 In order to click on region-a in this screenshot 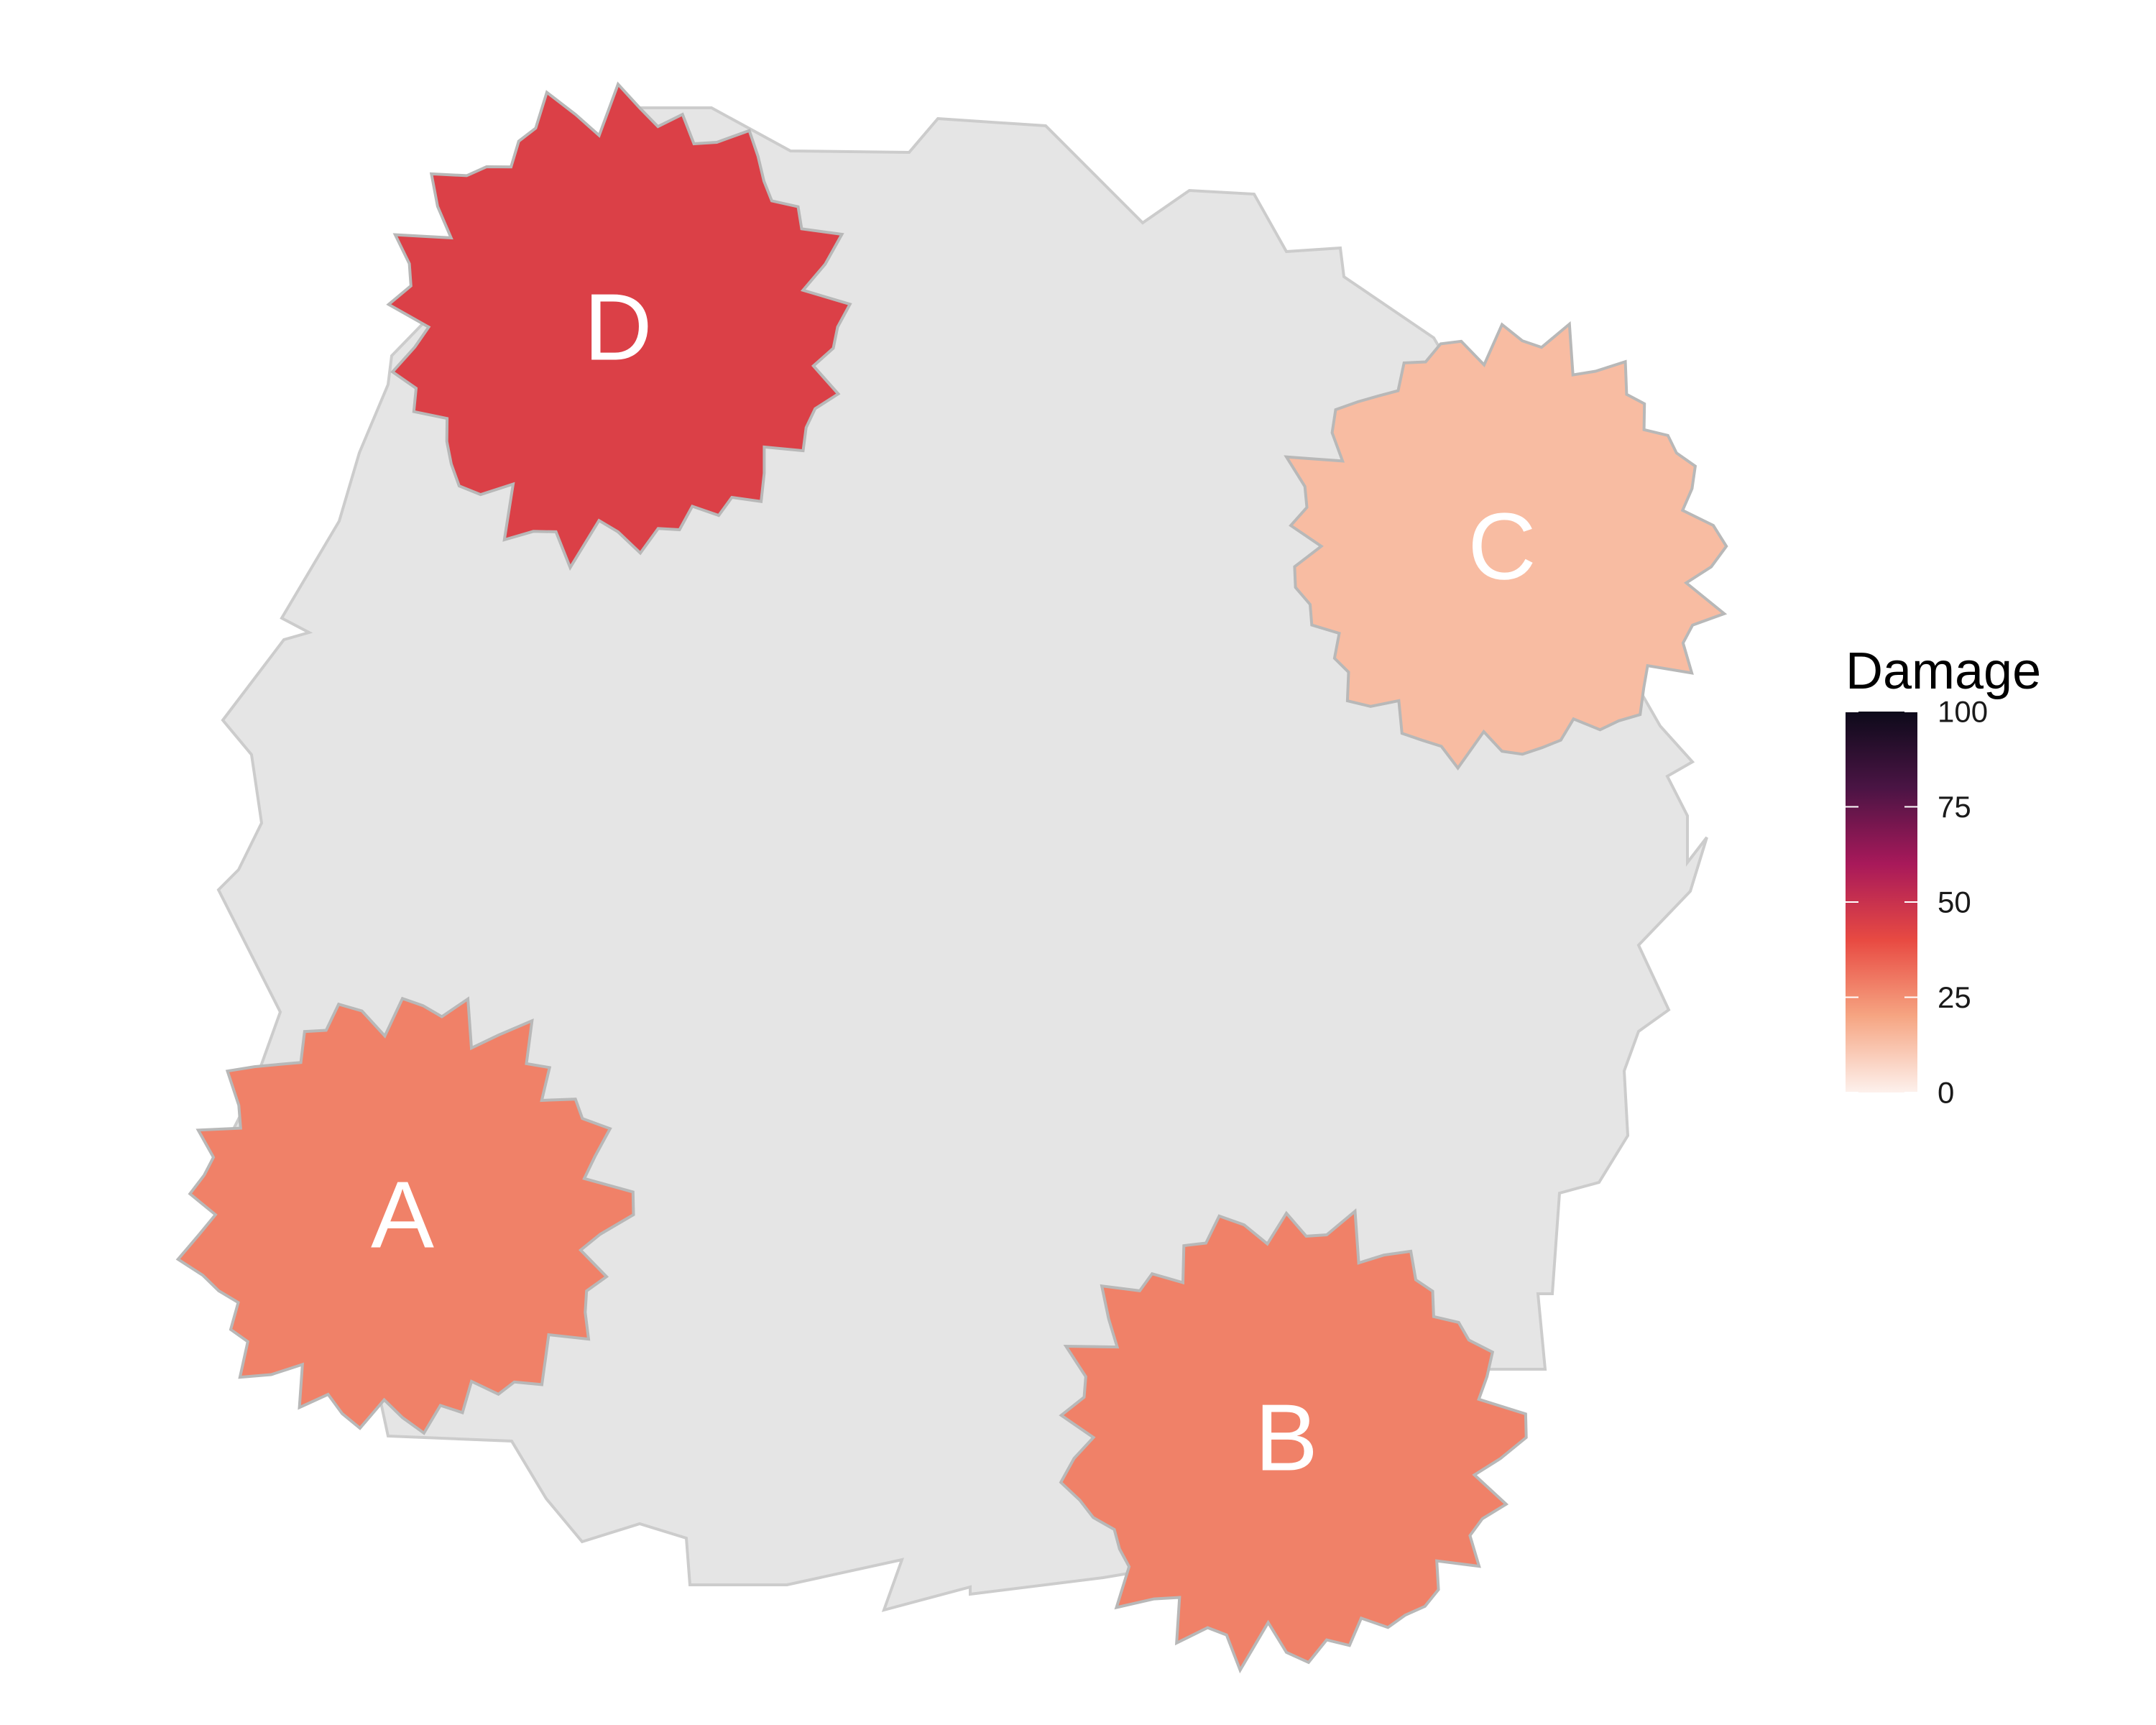, I will do `click(405, 1215)`.